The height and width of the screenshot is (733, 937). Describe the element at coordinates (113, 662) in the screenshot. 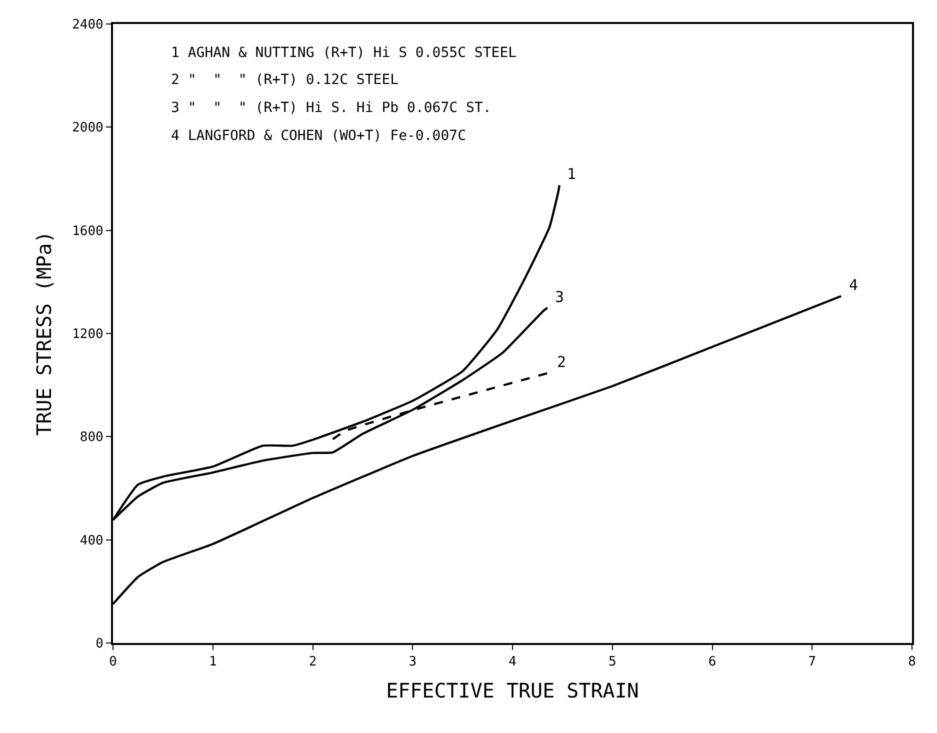

I see `x-tick-label: 0` at that location.